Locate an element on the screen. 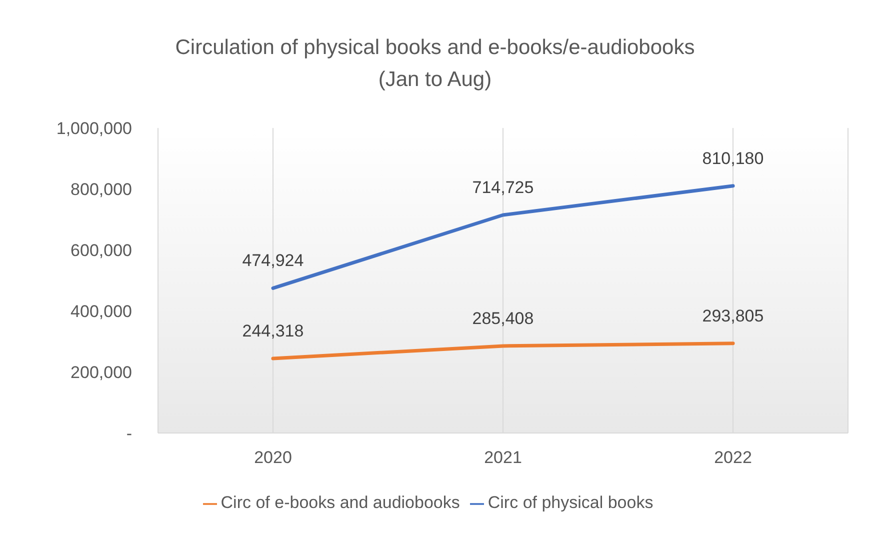 The image size is (870, 535). chart-subtitle: (Jan to Aug) is located at coordinates (435, 80).